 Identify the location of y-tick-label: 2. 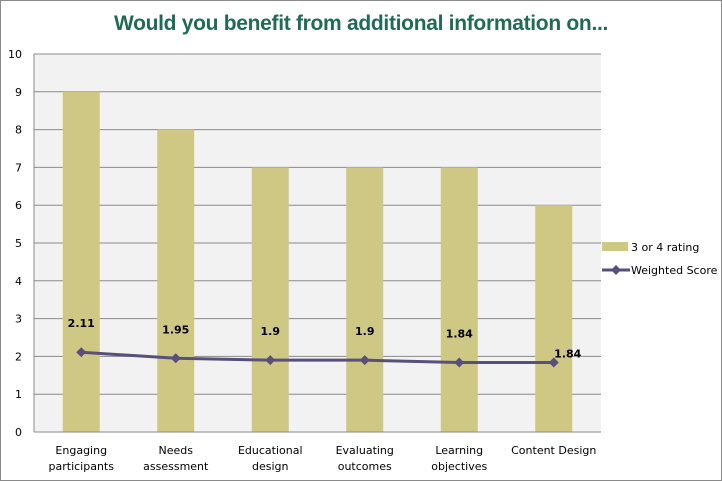
(18, 356).